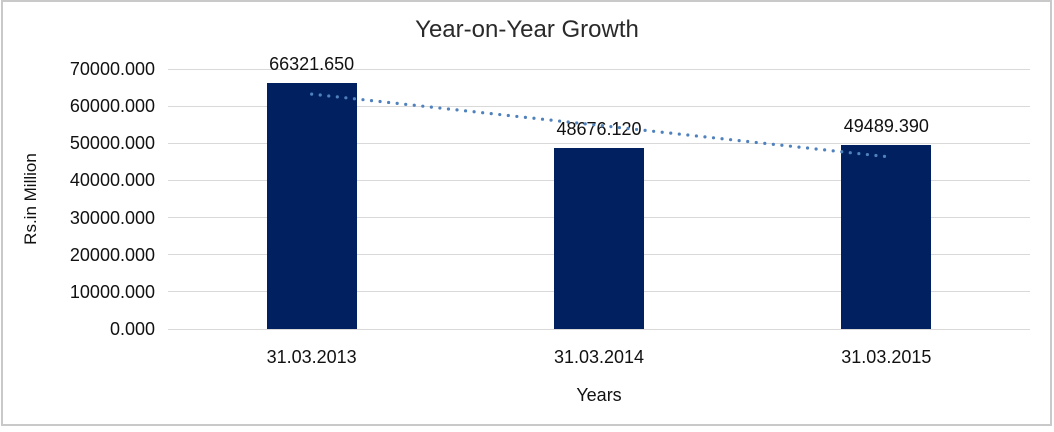 The image size is (1054, 432). What do you see at coordinates (527, 29) in the screenshot?
I see `chart-title: Year-on-Year Growth` at bounding box center [527, 29].